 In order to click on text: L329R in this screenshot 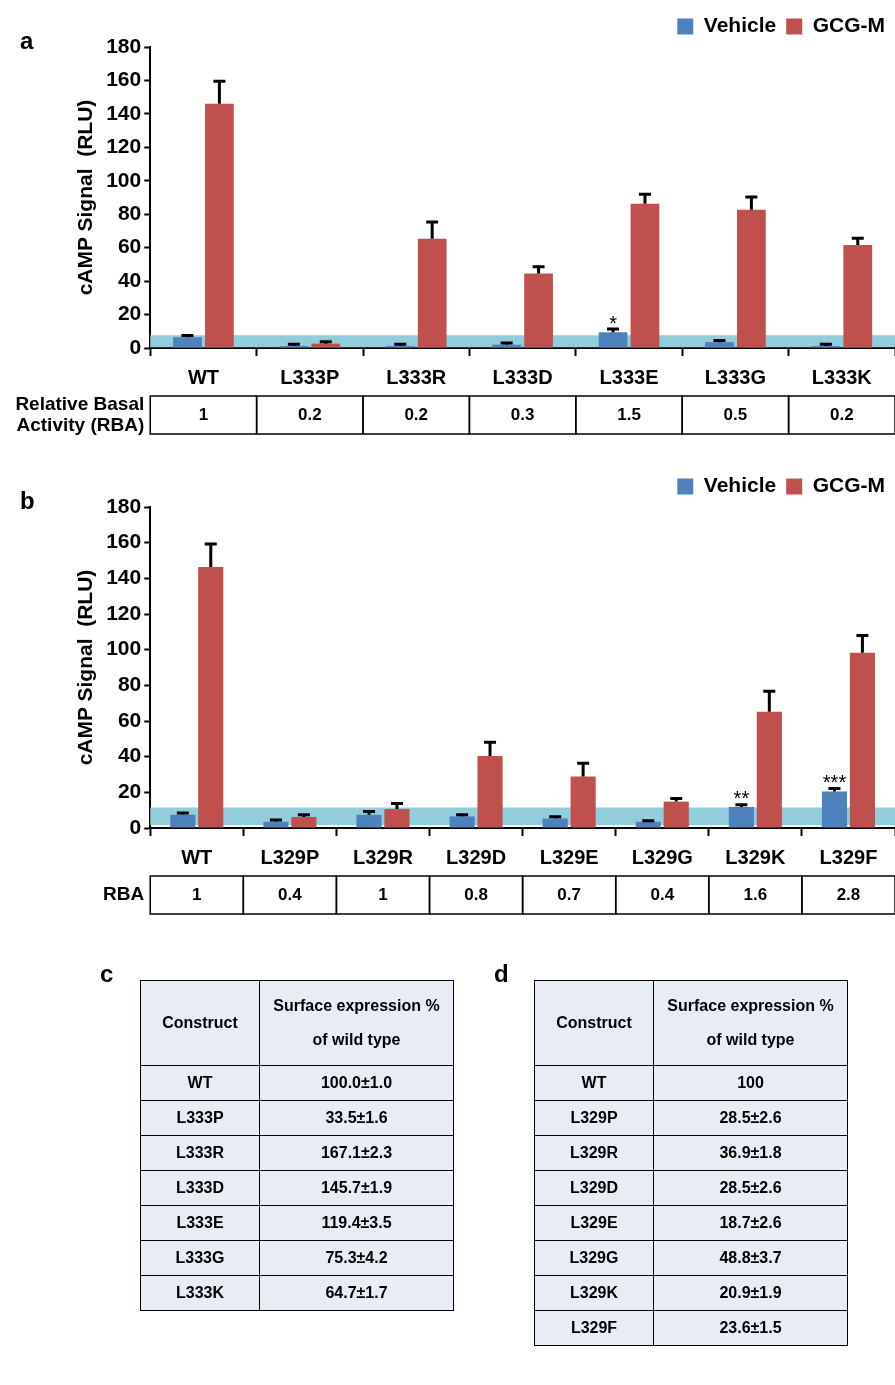, I will do `click(594, 1153)`.